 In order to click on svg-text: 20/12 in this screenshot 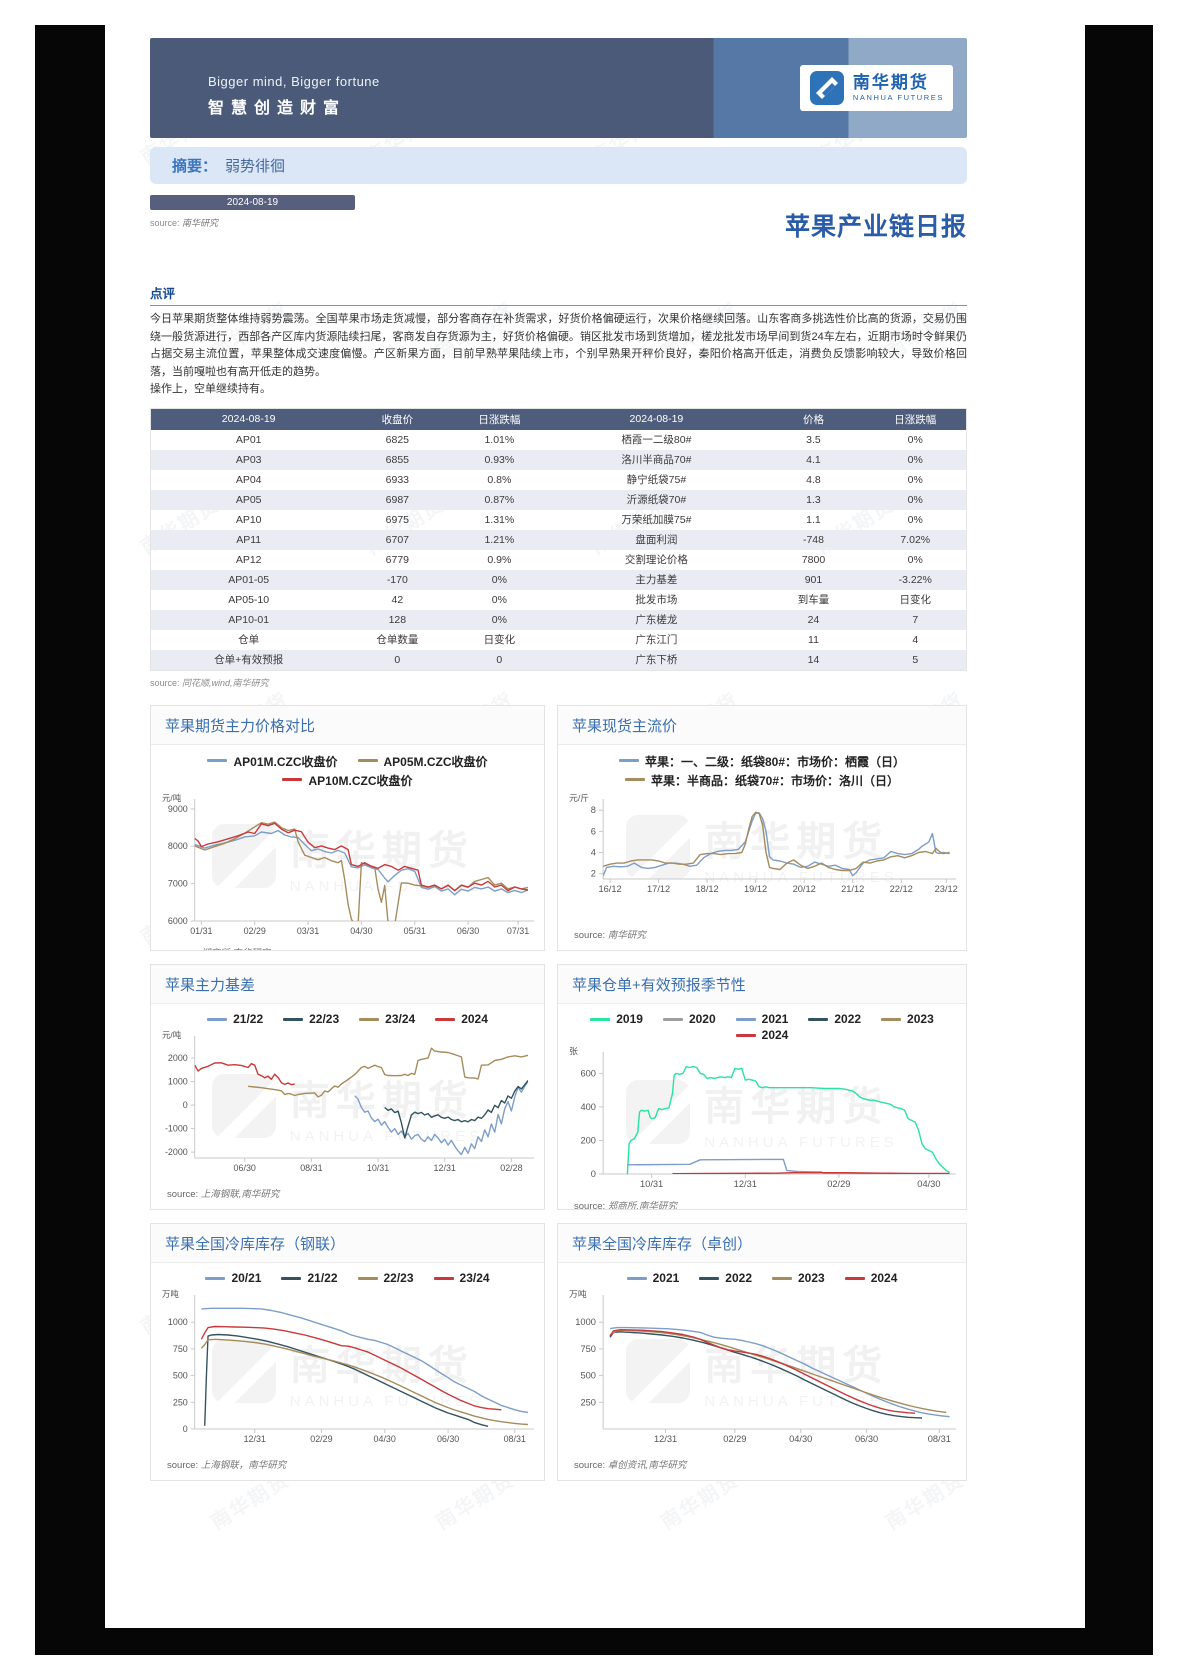, I will do `click(804, 889)`.